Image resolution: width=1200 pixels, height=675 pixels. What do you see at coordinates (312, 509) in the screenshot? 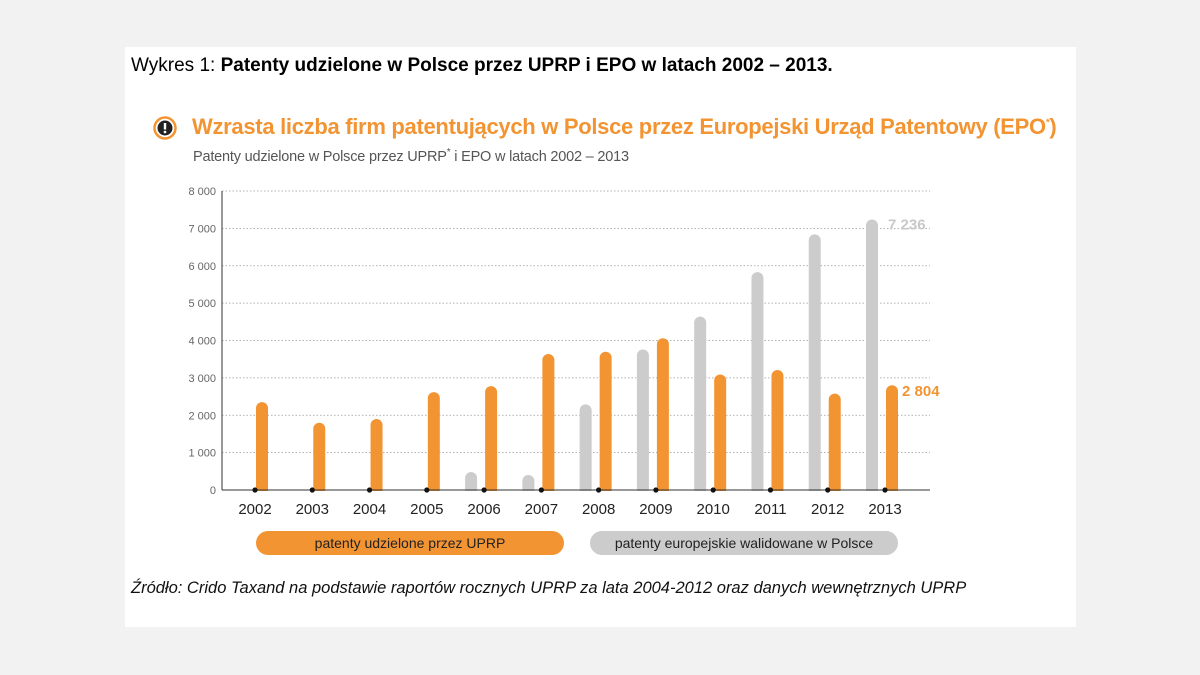
I see `x-tick-label: 2003` at bounding box center [312, 509].